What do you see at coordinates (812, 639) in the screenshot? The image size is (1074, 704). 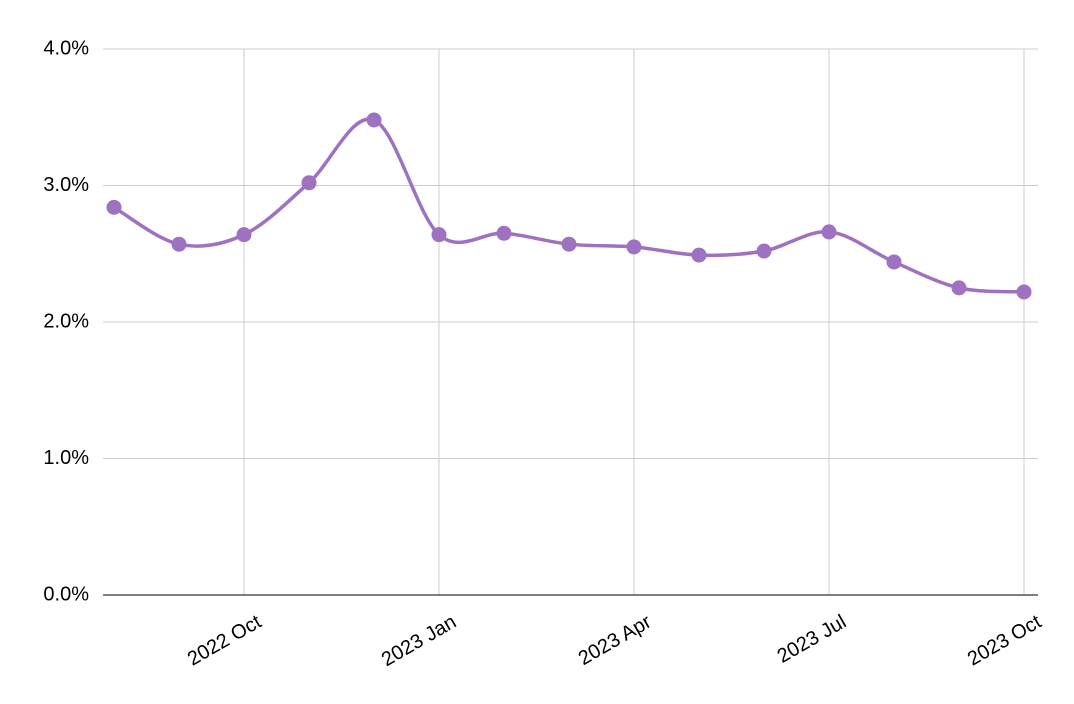 I see `x-tick-label: 2023 Jul` at bounding box center [812, 639].